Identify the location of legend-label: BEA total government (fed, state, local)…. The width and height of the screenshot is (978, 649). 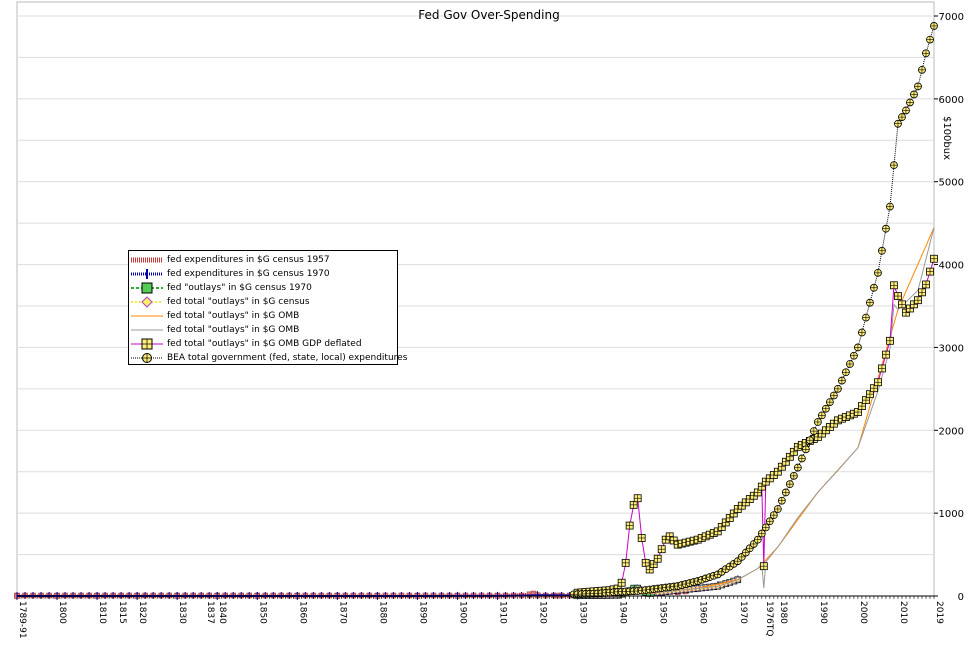
(287, 358).